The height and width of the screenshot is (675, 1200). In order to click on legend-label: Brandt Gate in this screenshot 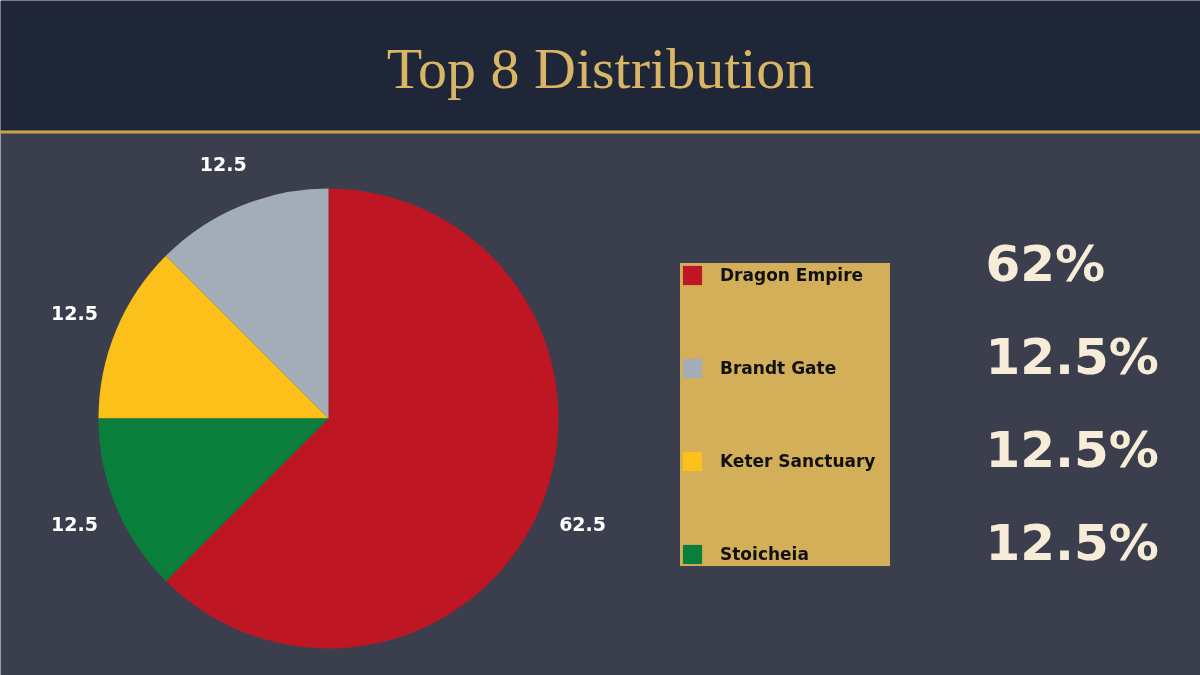, I will do `click(779, 368)`.